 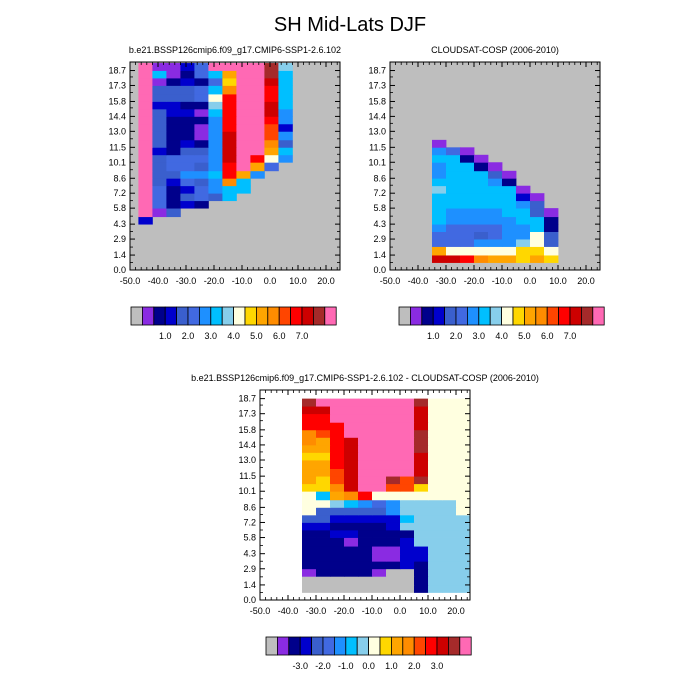 What do you see at coordinates (300, 666) in the screenshot?
I see `colorbar-label: -3.0` at bounding box center [300, 666].